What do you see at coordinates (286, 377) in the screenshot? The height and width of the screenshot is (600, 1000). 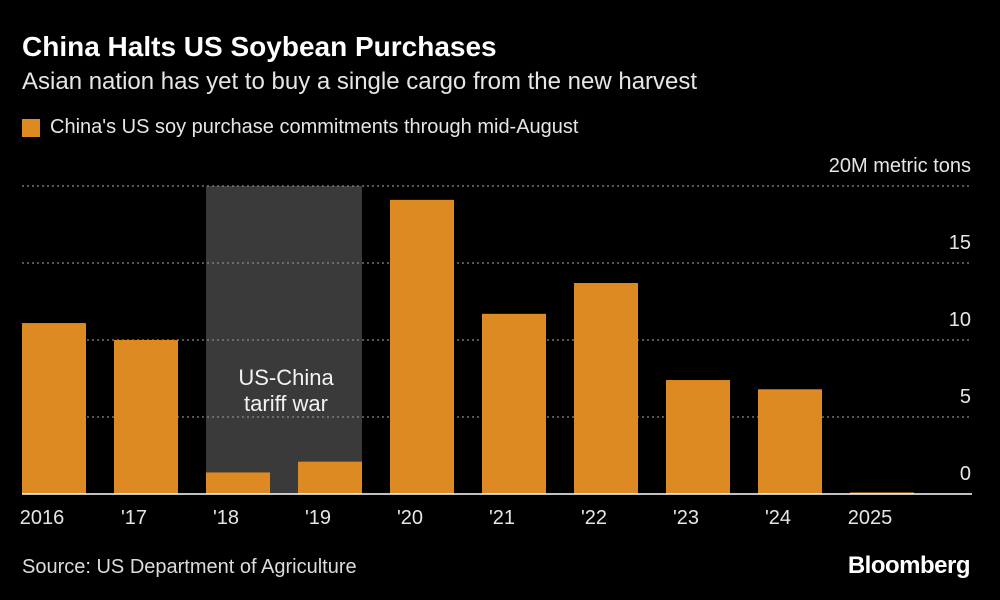 I see `shaded-region-label: US-China` at bounding box center [286, 377].